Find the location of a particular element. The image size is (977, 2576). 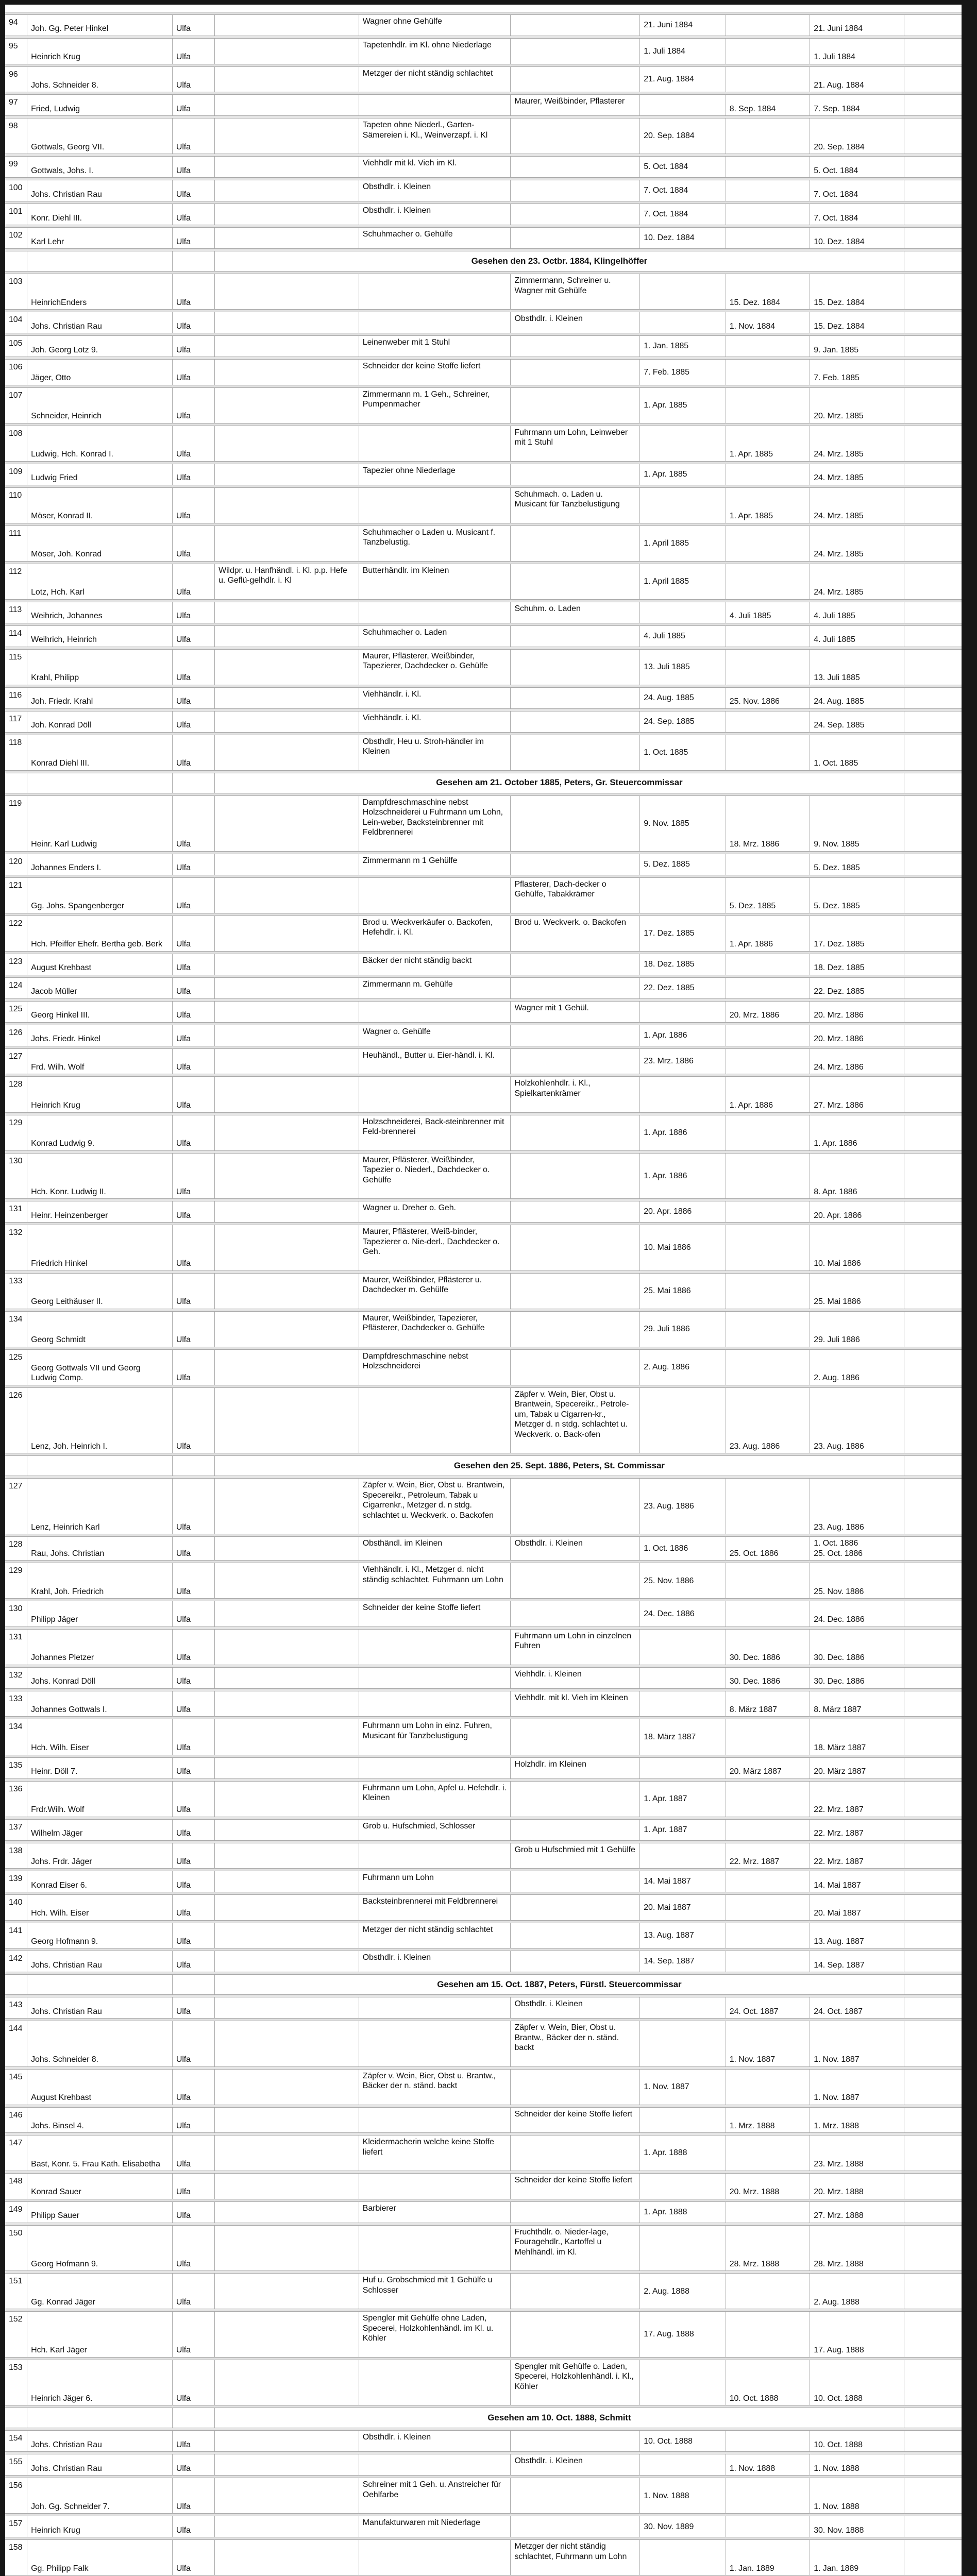

section-empty-name is located at coordinates (100, 2418).